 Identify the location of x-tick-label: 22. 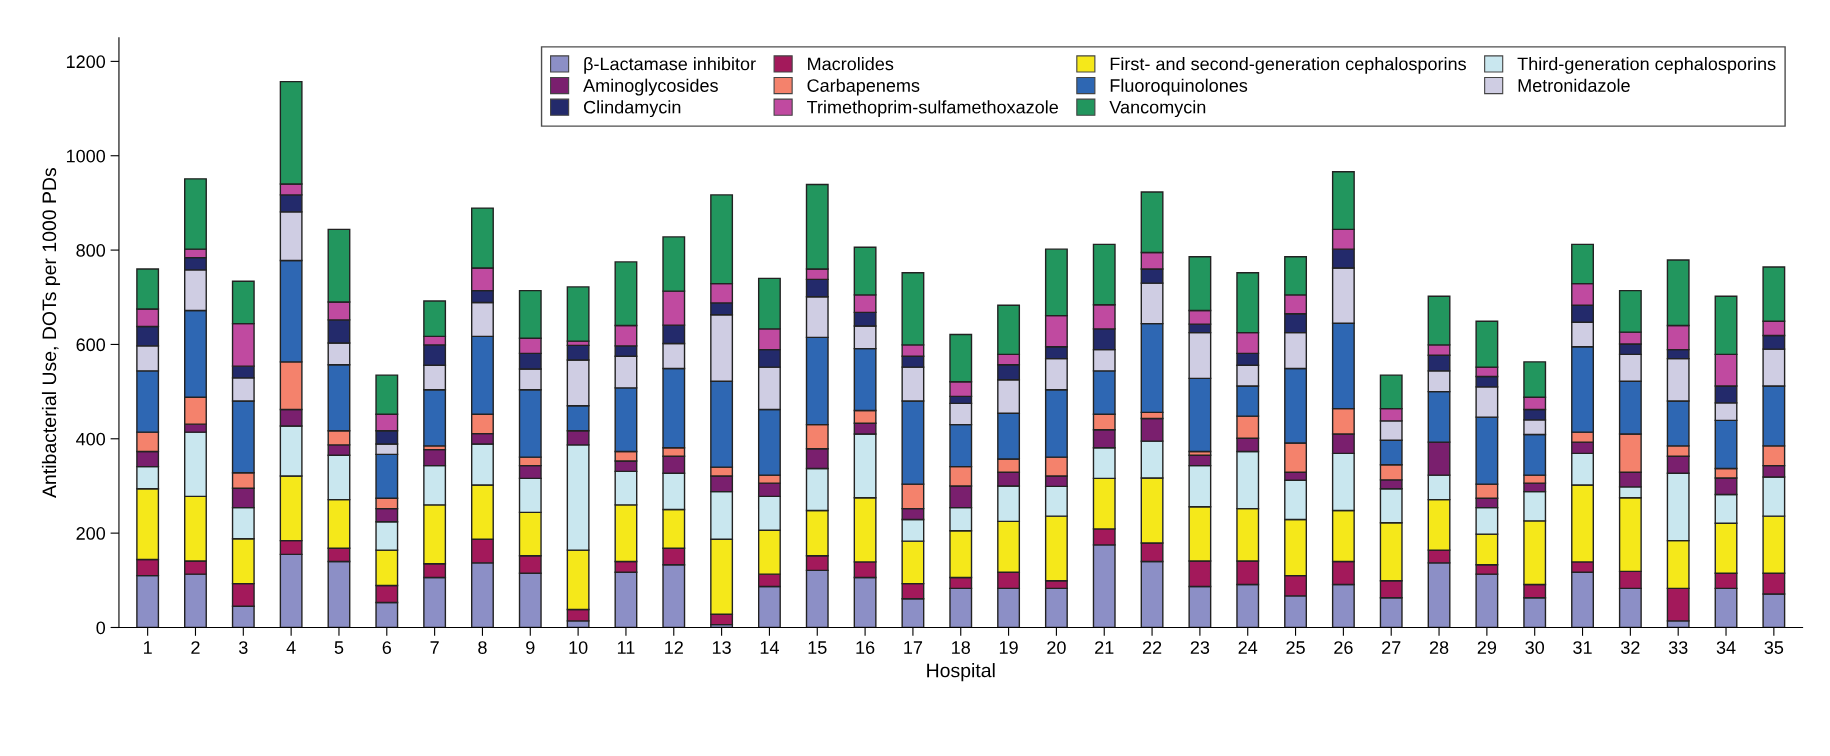
(1152, 647).